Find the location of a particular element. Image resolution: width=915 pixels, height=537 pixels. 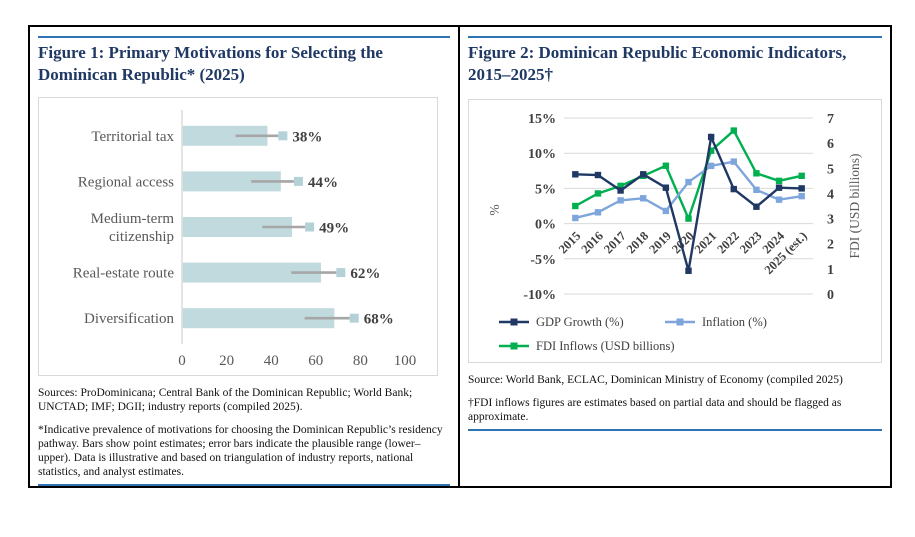

bar-value-label: 49% is located at coordinates (334, 228).